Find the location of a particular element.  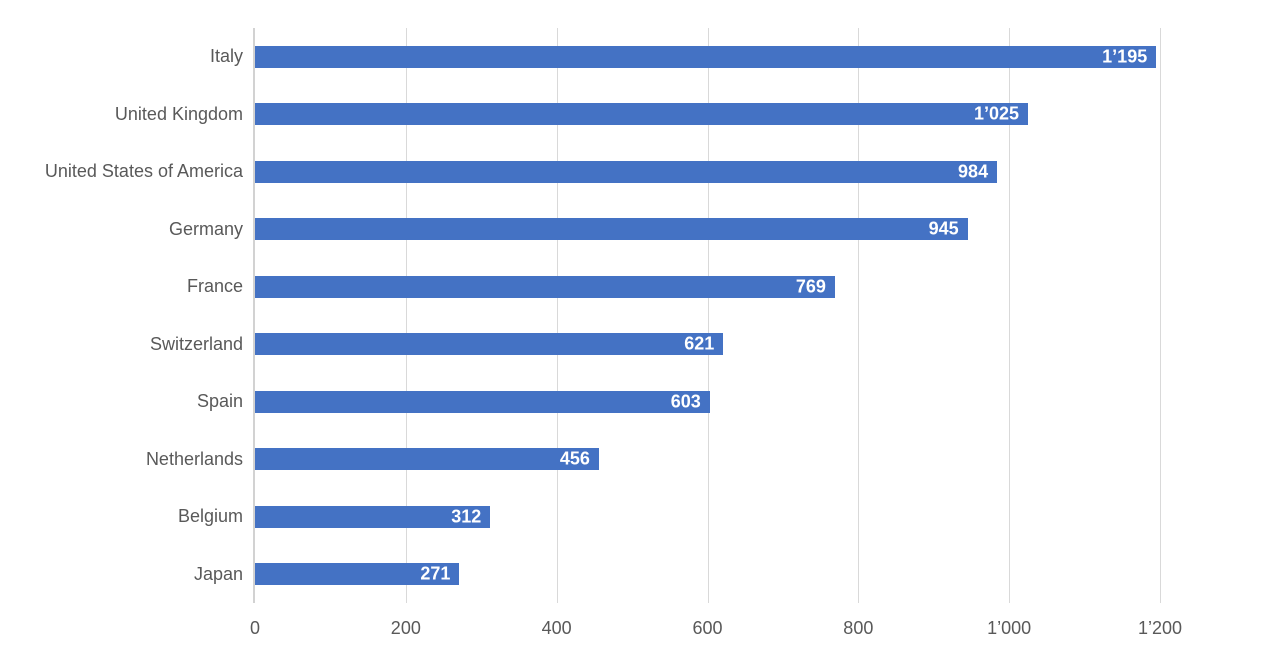

x-tick-label: 0 is located at coordinates (255, 628).